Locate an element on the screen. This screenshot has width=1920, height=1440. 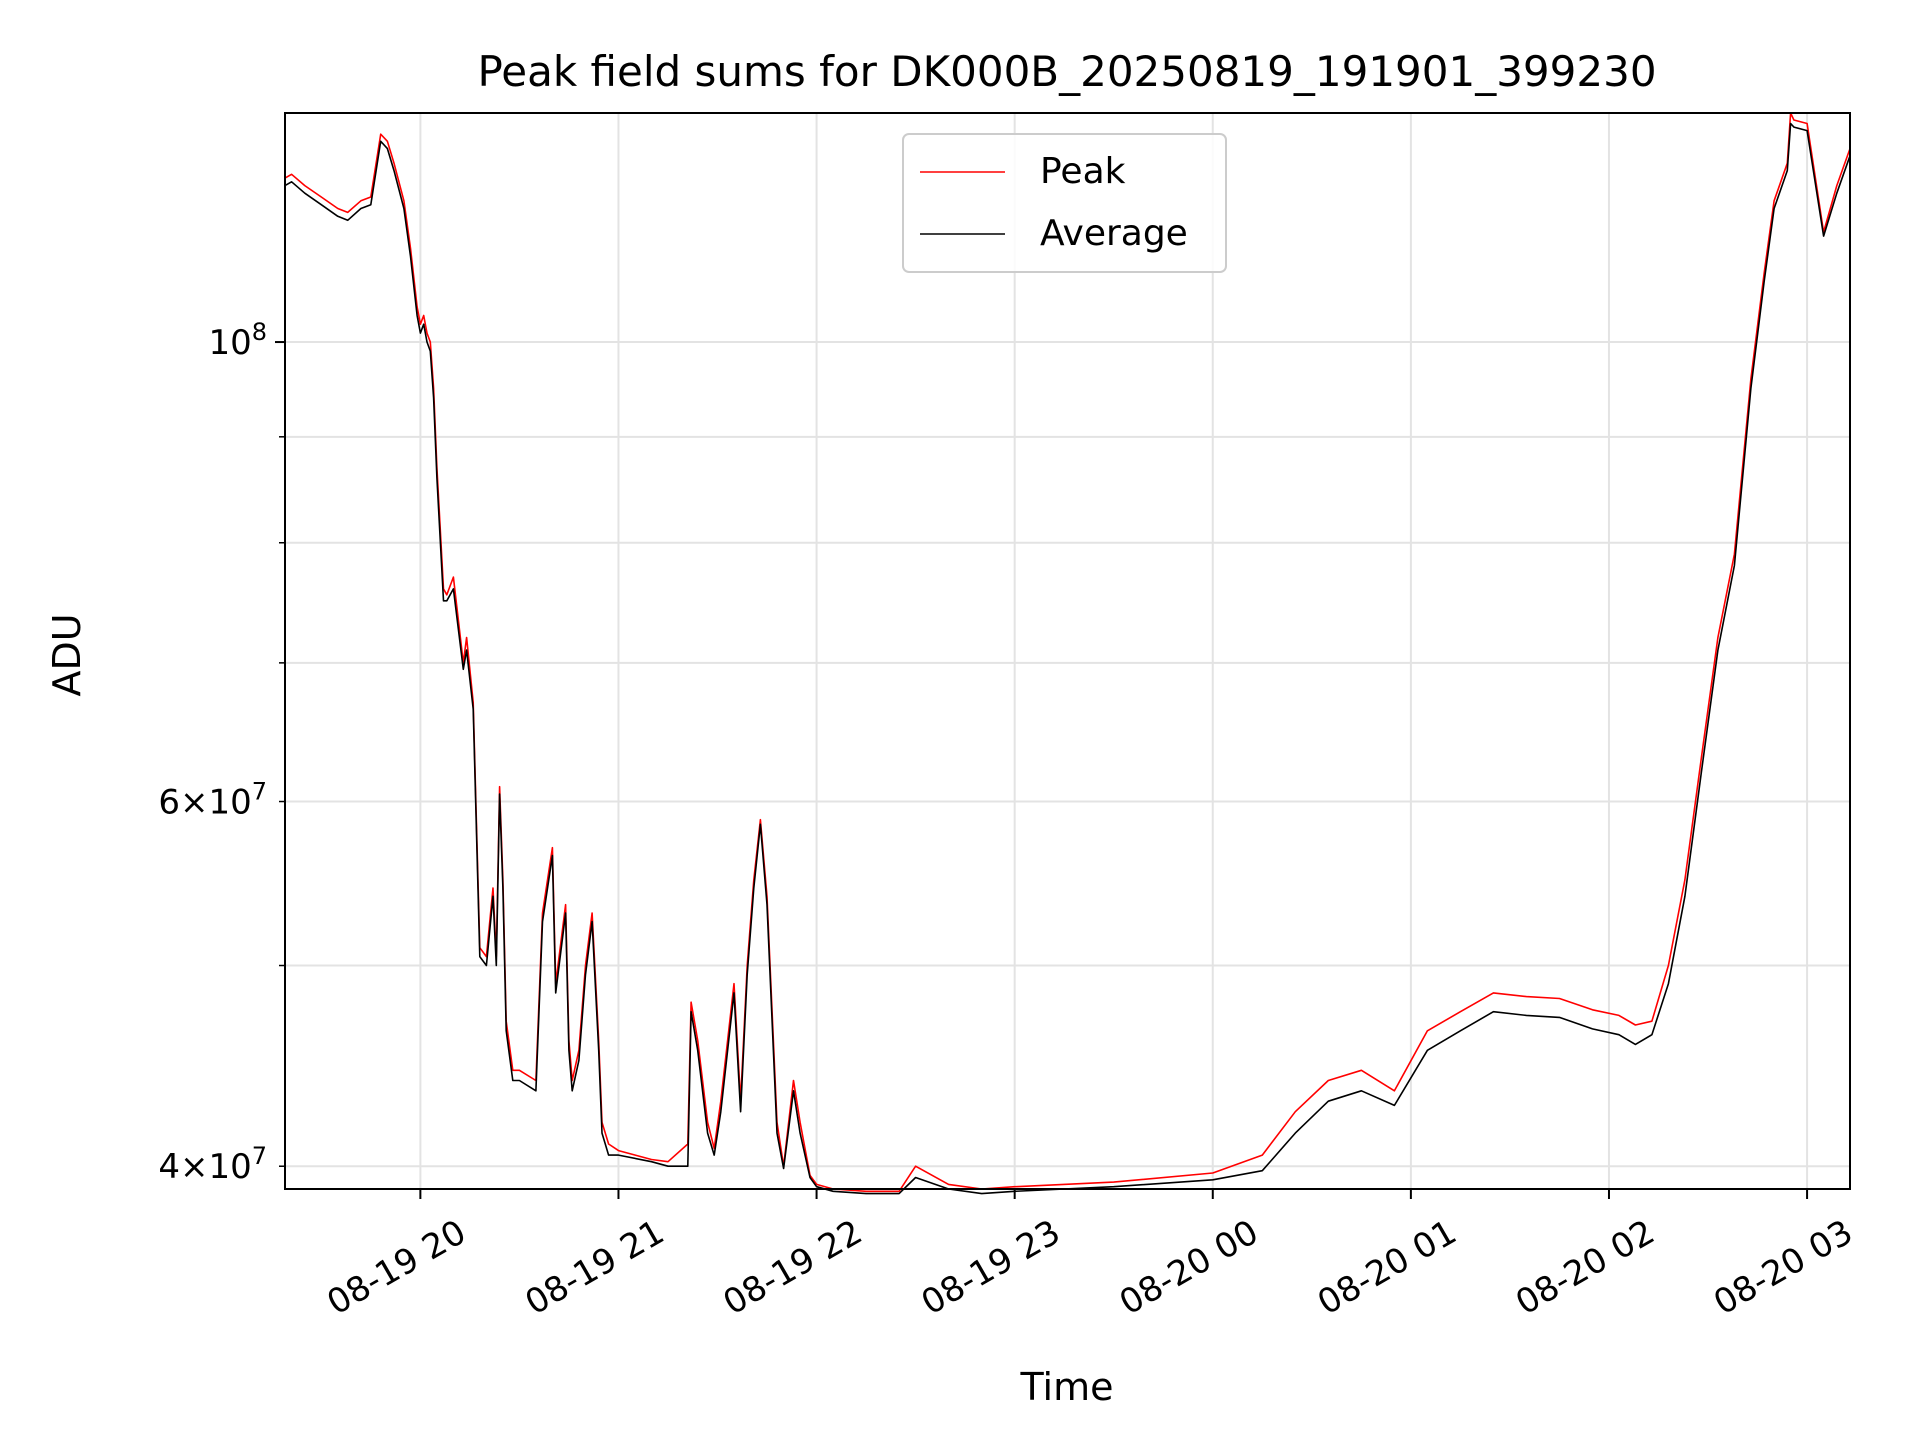
legend-label-peak: Peak is located at coordinates (1083, 171).